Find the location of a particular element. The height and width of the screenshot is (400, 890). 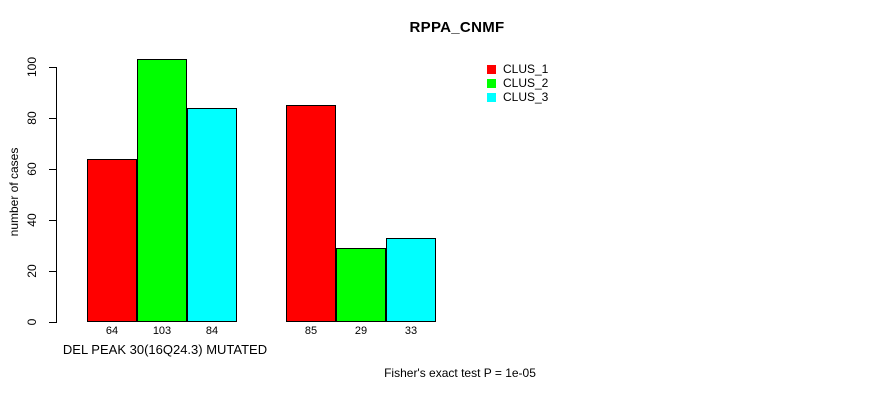

legend-entry-clus_2: CLUS_2 is located at coordinates (517, 83).